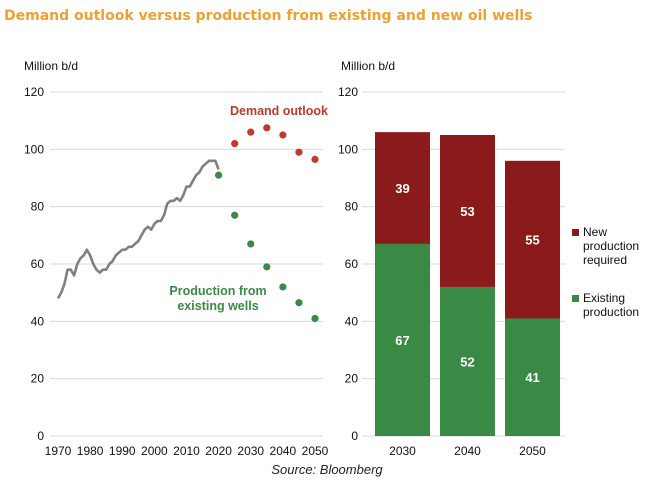  Describe the element at coordinates (467, 451) in the screenshot. I see `right-x-tick-label: 2040` at that location.